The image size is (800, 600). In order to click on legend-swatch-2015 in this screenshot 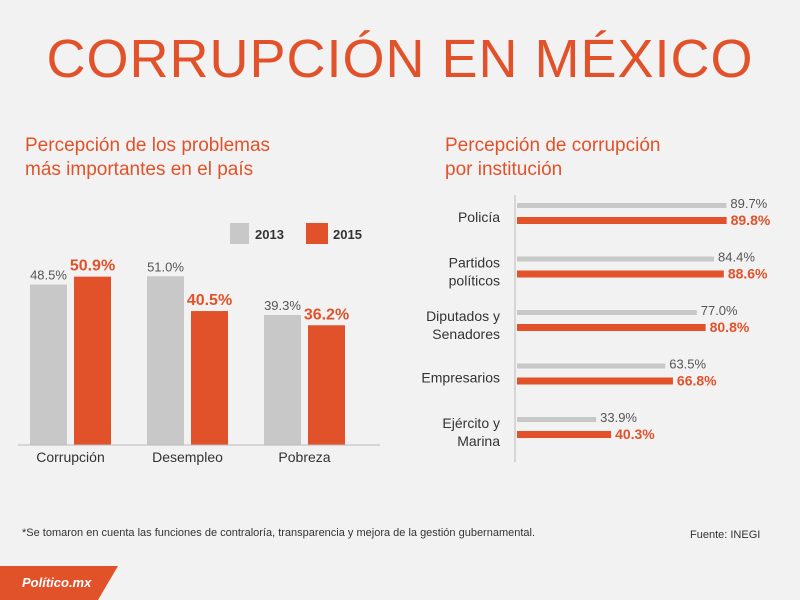, I will do `click(317, 233)`.